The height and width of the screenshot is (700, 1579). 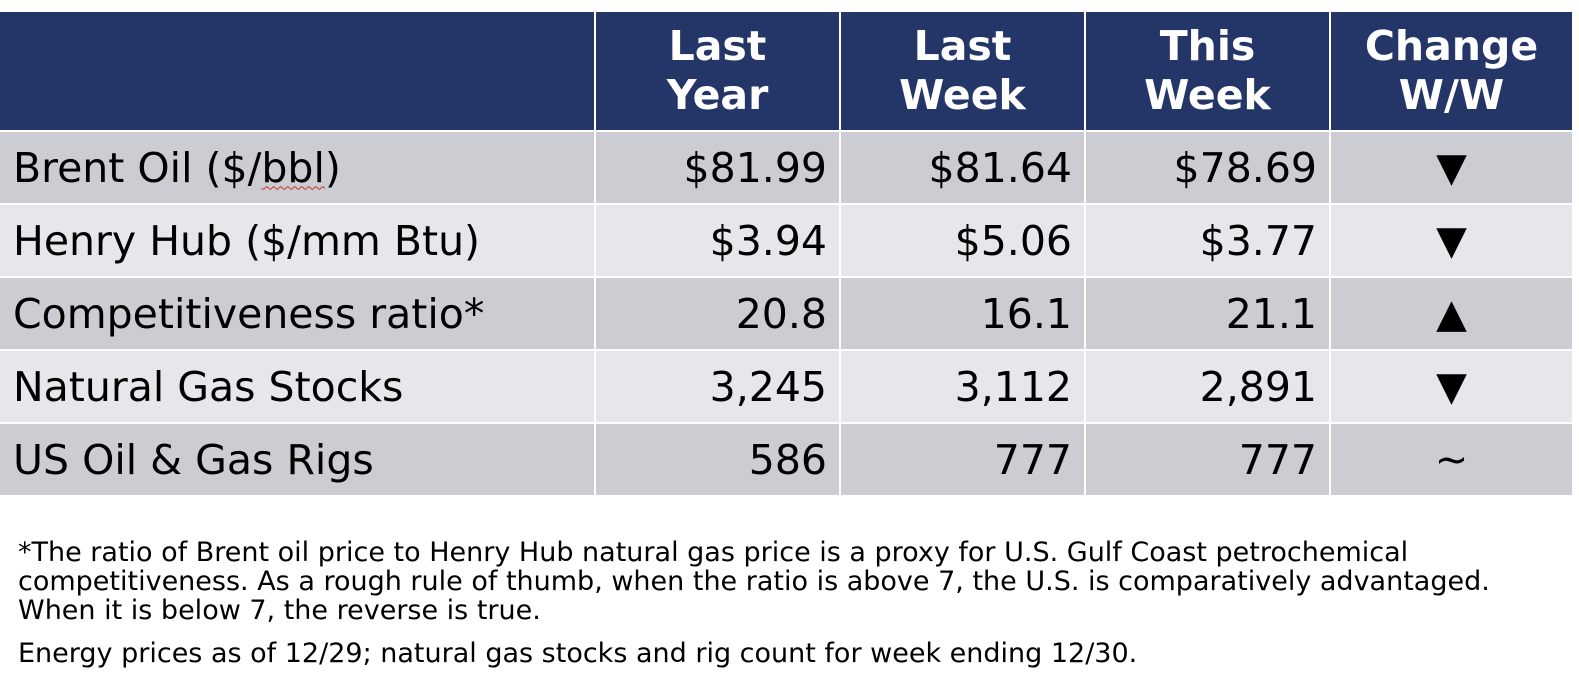 I want to click on up-arrow-icon: ▲, so click(x=1451, y=313).